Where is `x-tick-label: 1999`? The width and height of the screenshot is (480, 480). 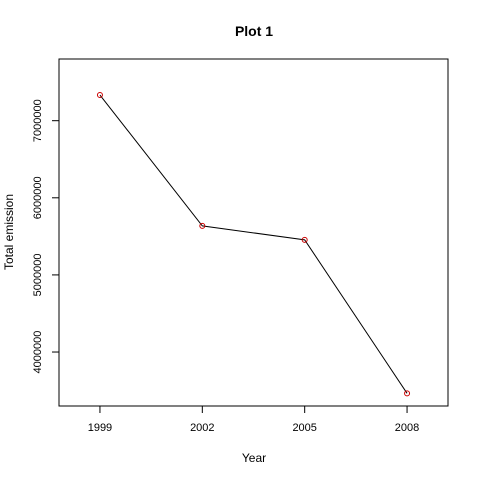 x-tick-label: 1999 is located at coordinates (100, 428).